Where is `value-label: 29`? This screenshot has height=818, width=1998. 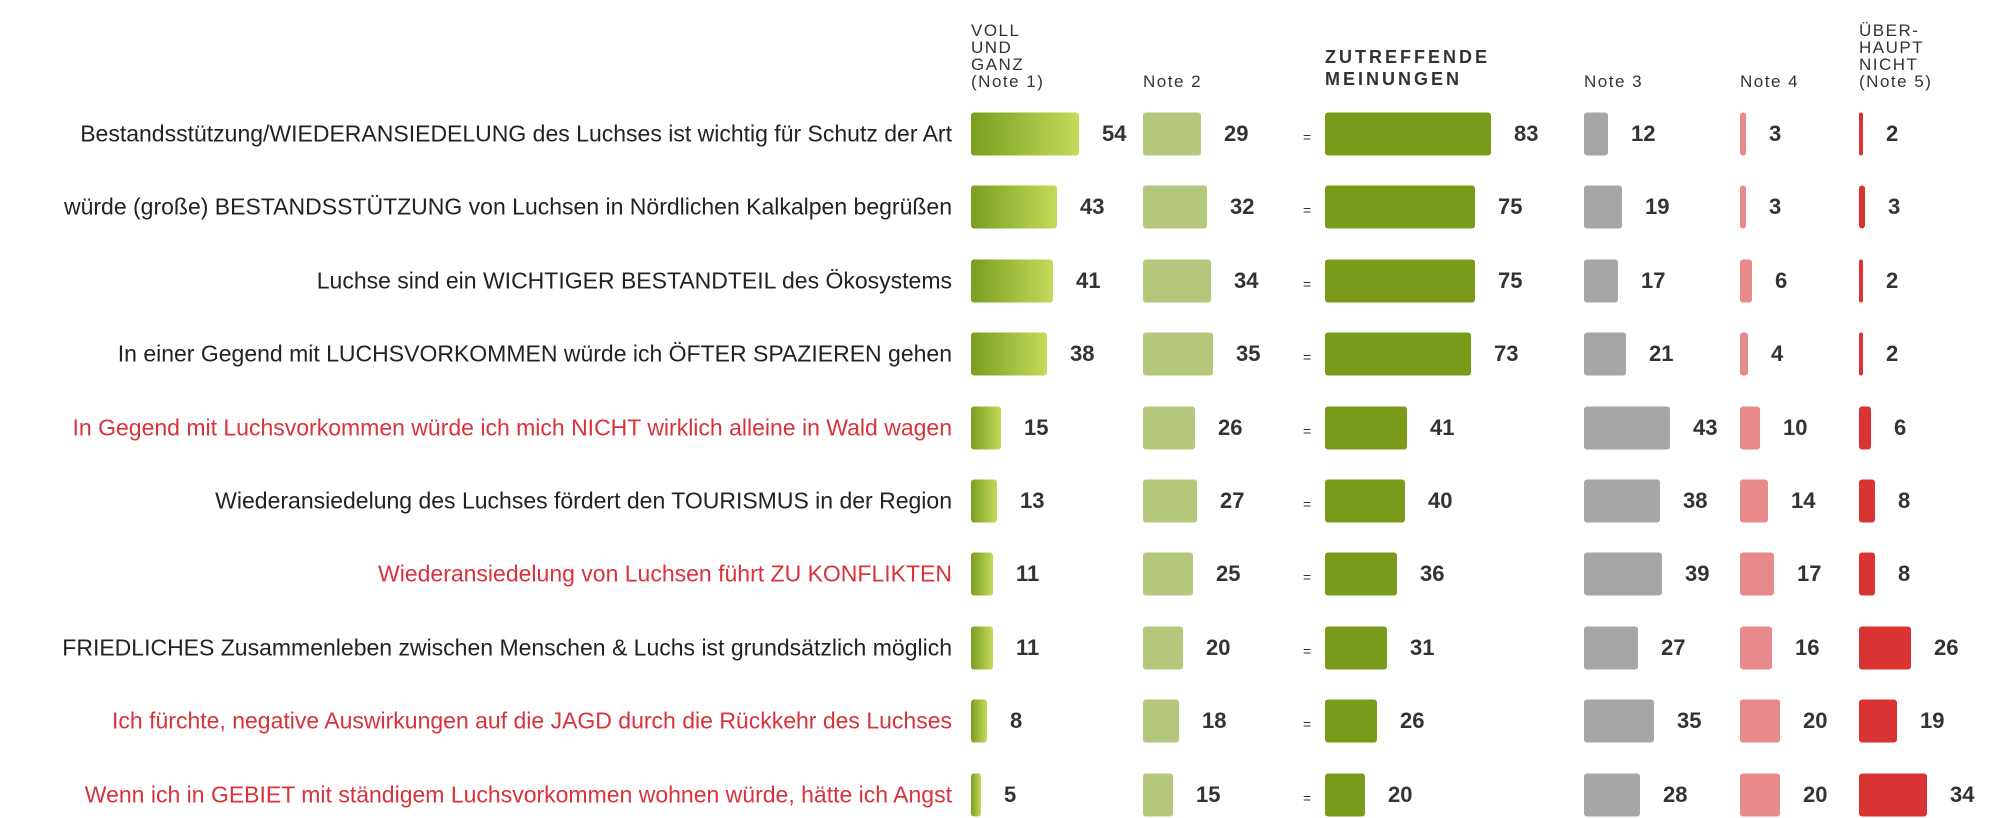
value-label: 29 is located at coordinates (1236, 133).